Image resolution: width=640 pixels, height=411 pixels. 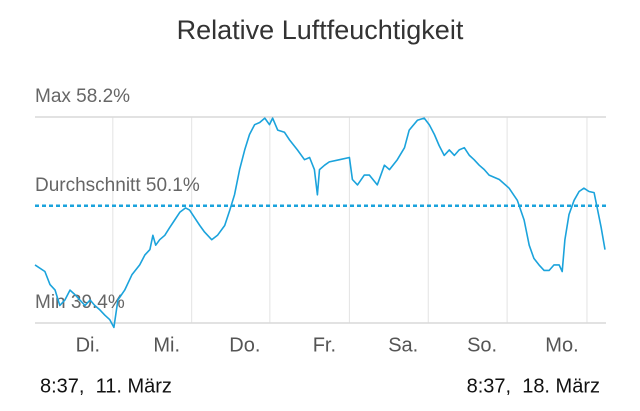 I want to click on x-tick-label: Sa., so click(x=403, y=345).